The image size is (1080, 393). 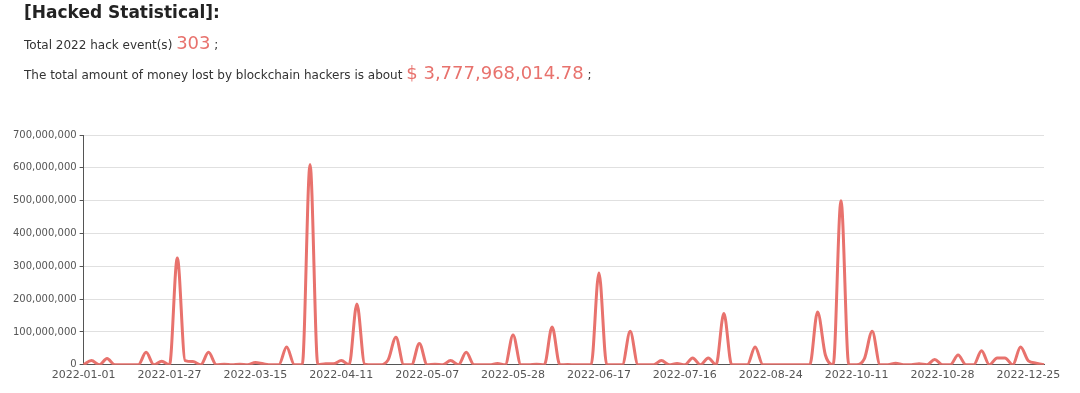 I want to click on text: The total amount of money lost by blockchain hackers is about $ 3,777,968,014.78 ;, so click(x=308, y=72).